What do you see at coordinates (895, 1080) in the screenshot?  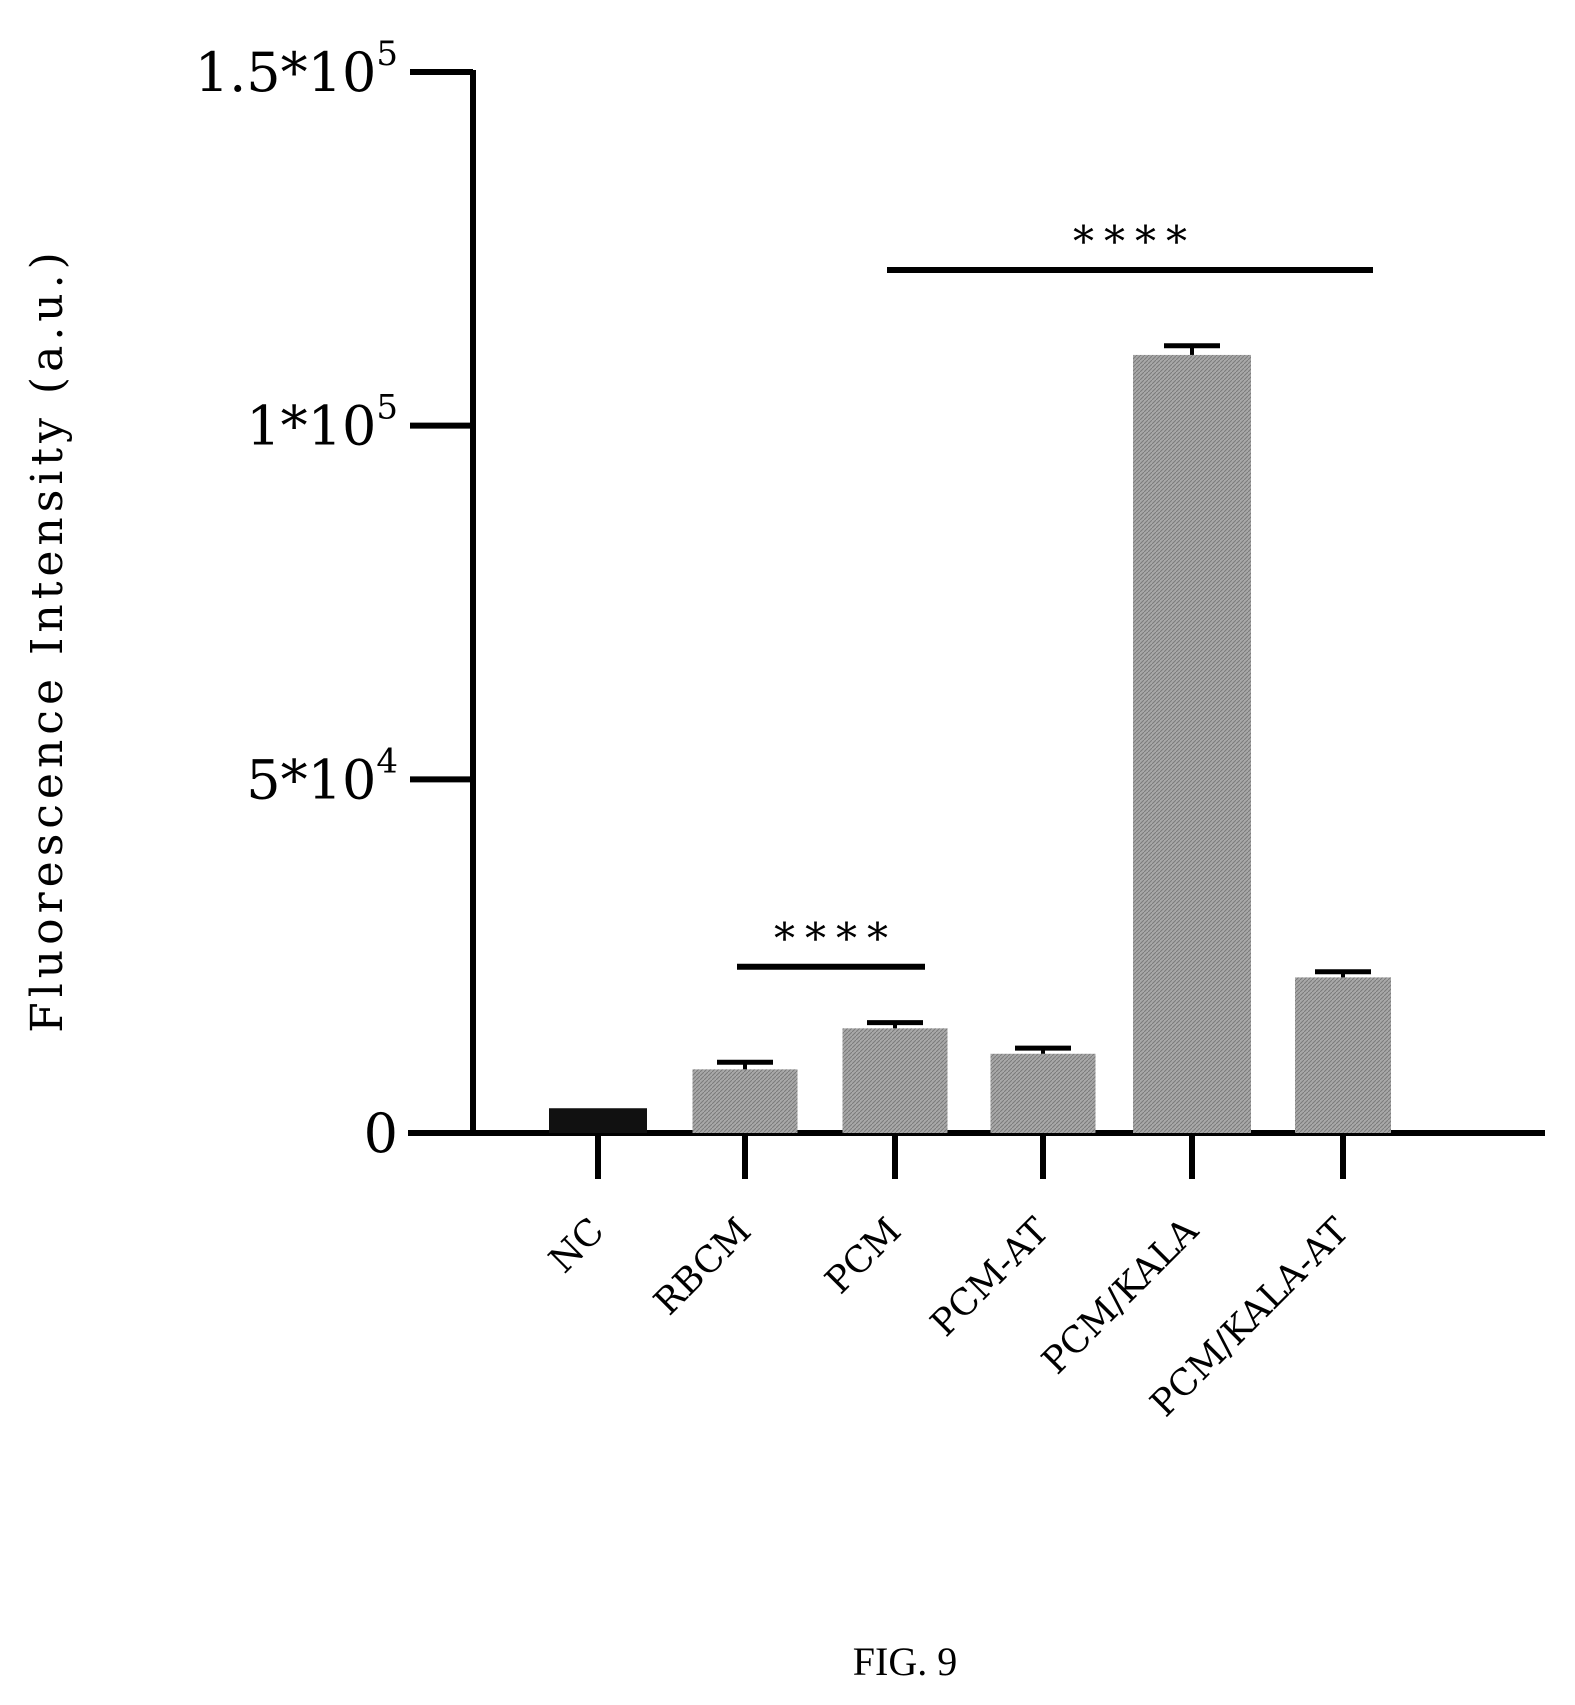 I see `bar-pcm` at bounding box center [895, 1080].